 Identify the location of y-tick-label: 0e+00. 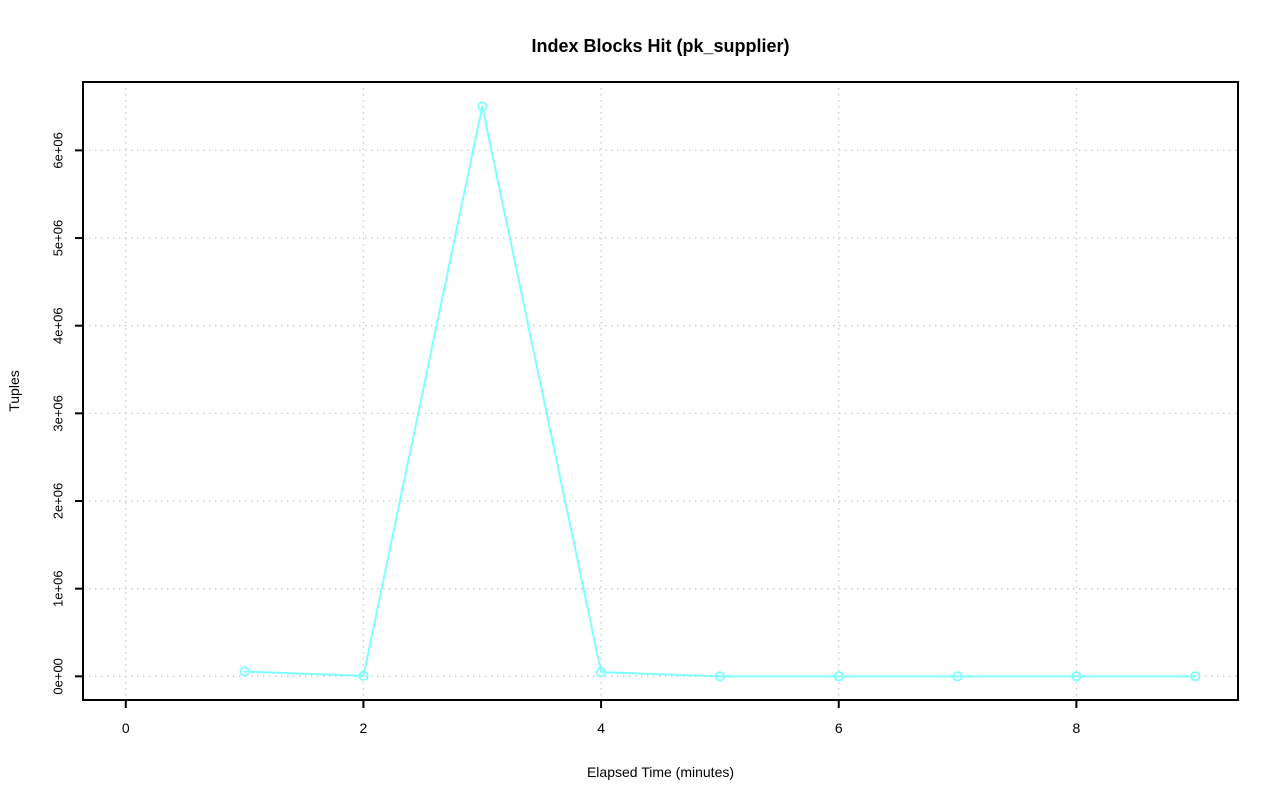
(58, 676).